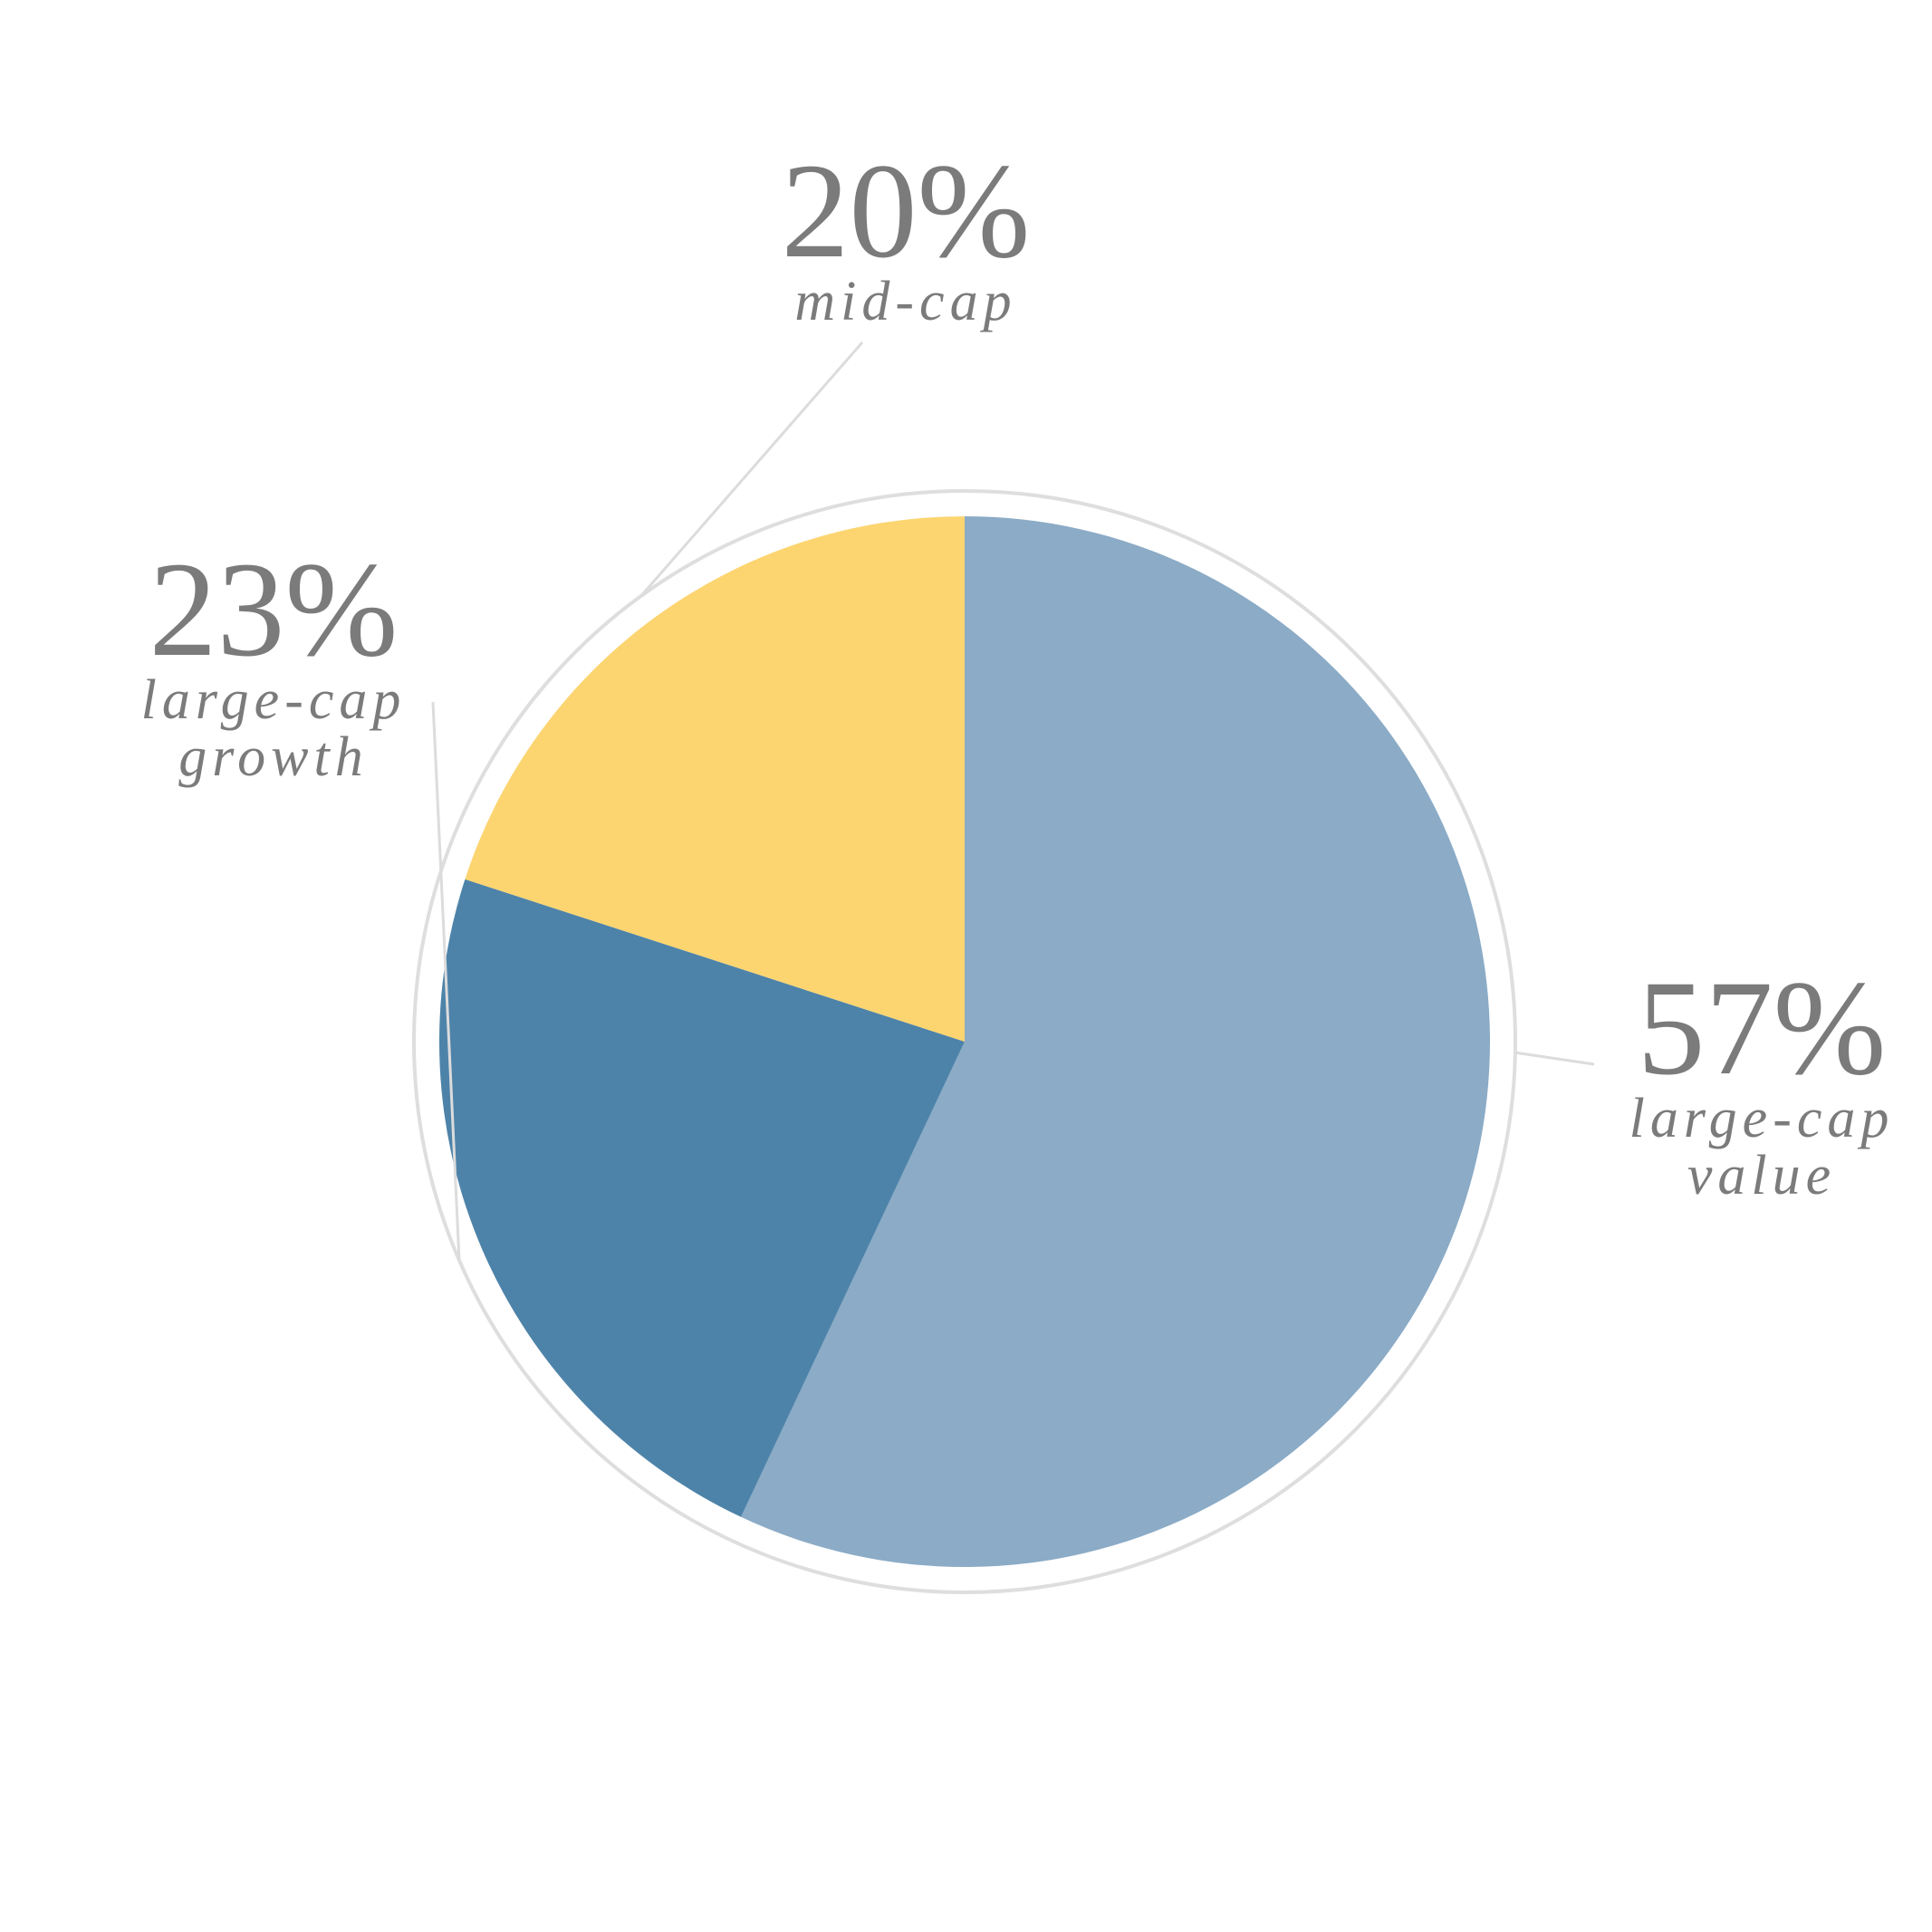 This screenshot has width=1932, height=1932. I want to click on category-label-mid-cap: mid-cap, so click(905, 301).